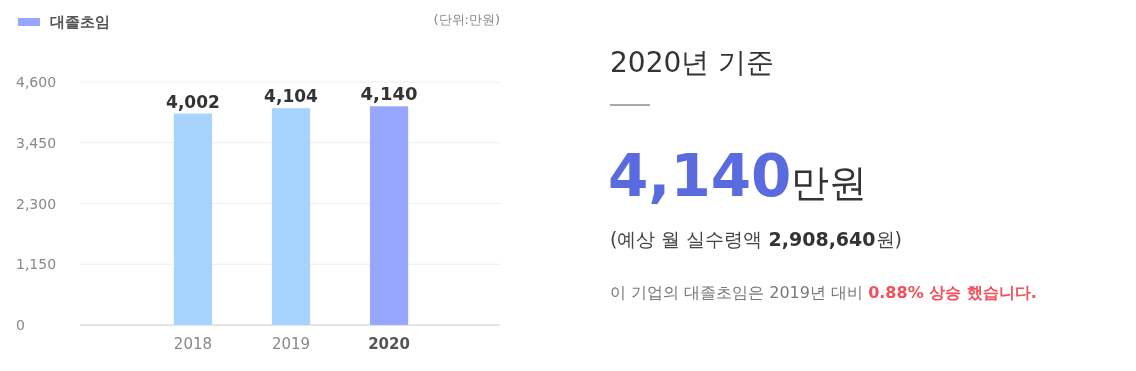 Image resolution: width=1136 pixels, height=371 pixels. I want to click on y-tick-label: 1,150, so click(36, 264).